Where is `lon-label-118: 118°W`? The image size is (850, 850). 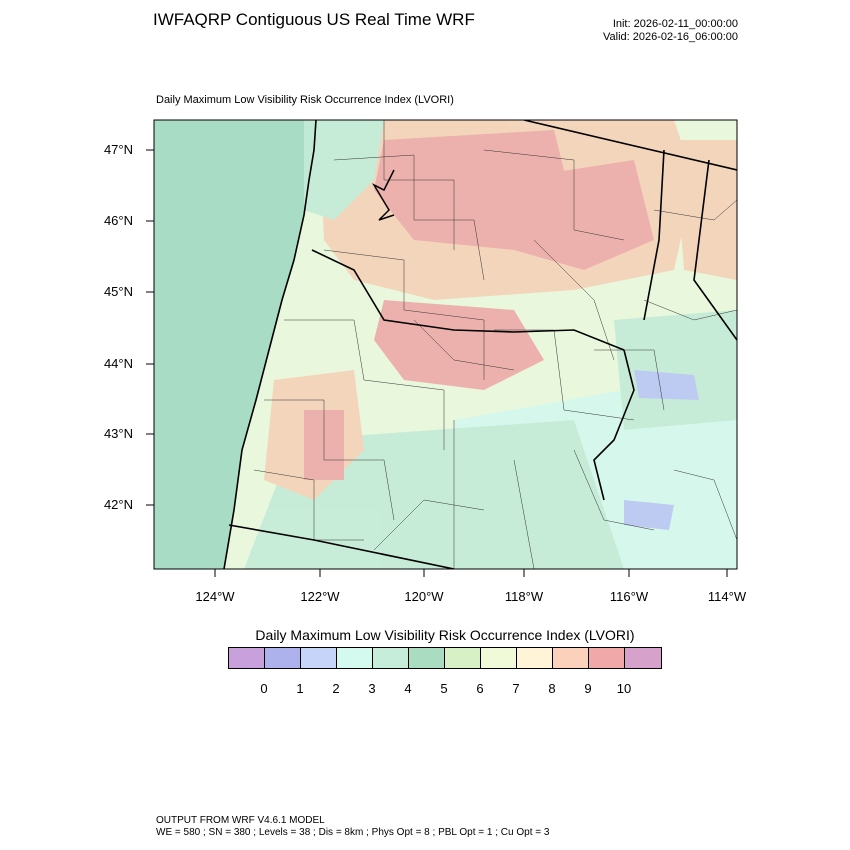
lon-label-118: 118°W is located at coordinates (524, 596).